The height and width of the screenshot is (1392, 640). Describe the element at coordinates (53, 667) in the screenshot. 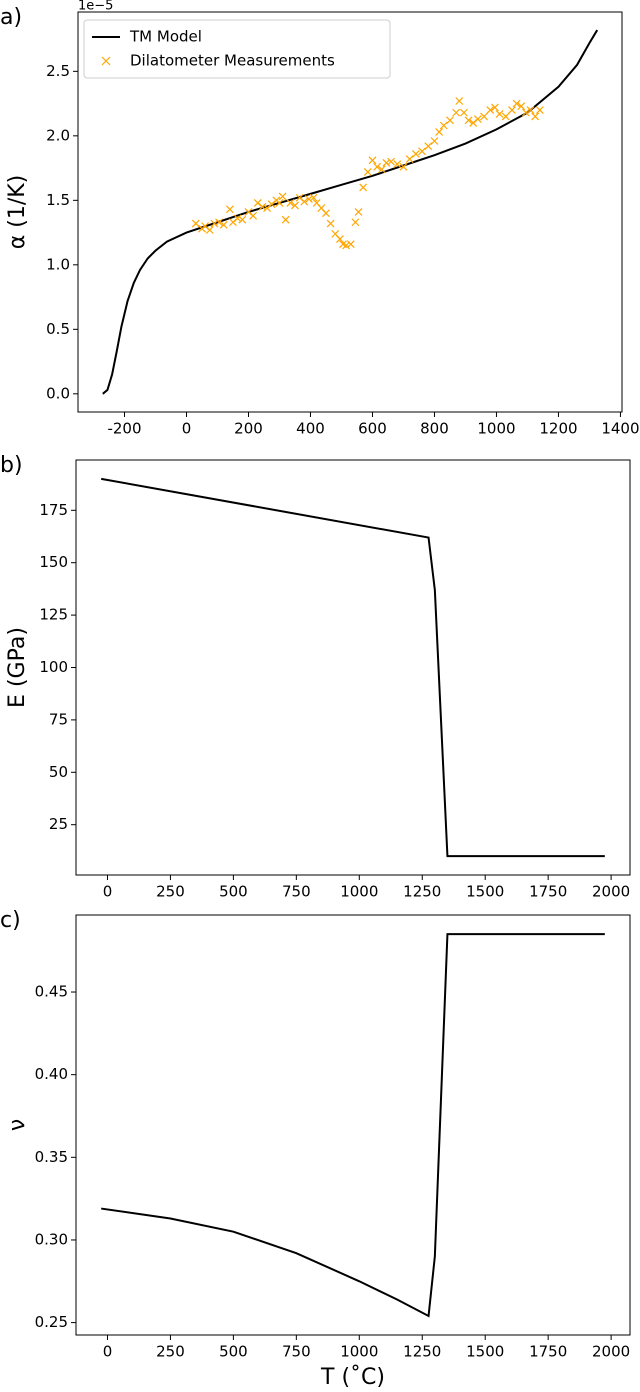

I see `y-tick-label: 100` at that location.